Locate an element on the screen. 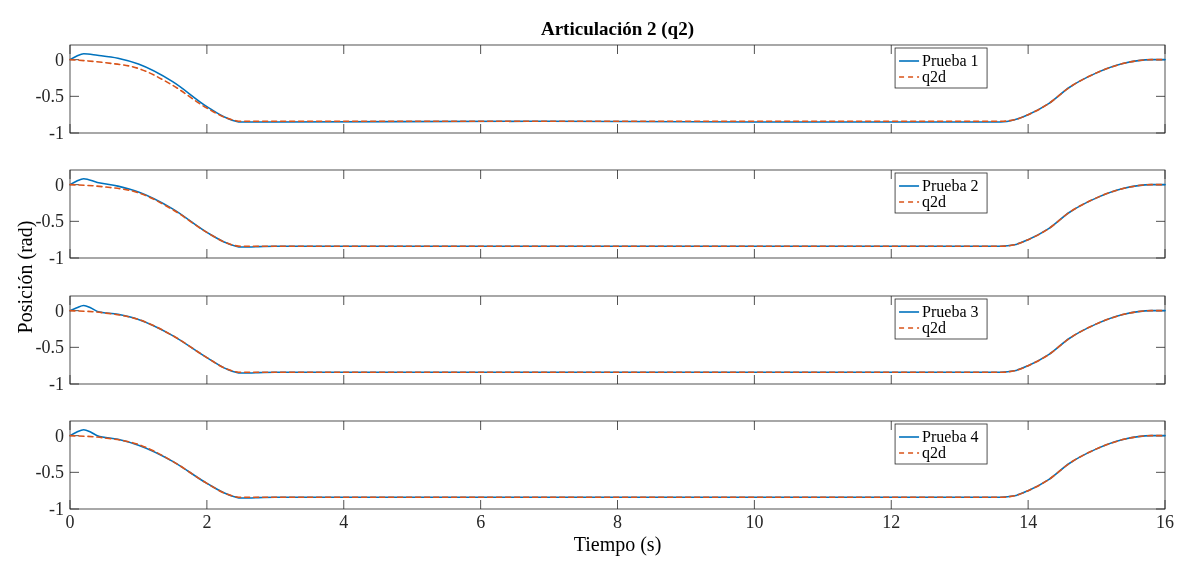 The width and height of the screenshot is (1181, 563). chart-title: Articulación 2 (q2) is located at coordinates (617, 29).